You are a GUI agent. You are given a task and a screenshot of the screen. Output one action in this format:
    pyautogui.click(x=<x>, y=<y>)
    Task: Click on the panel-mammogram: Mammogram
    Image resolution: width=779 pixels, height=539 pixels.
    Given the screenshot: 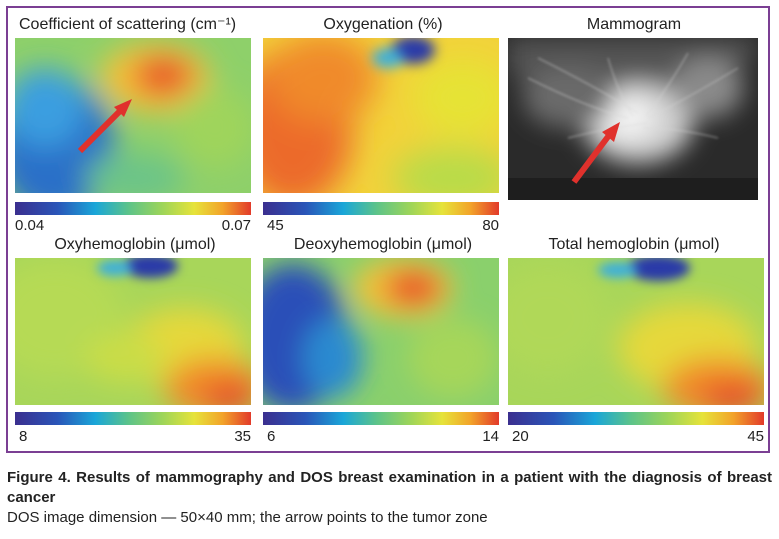 What is the action you would take?
    pyautogui.click(x=634, y=126)
    